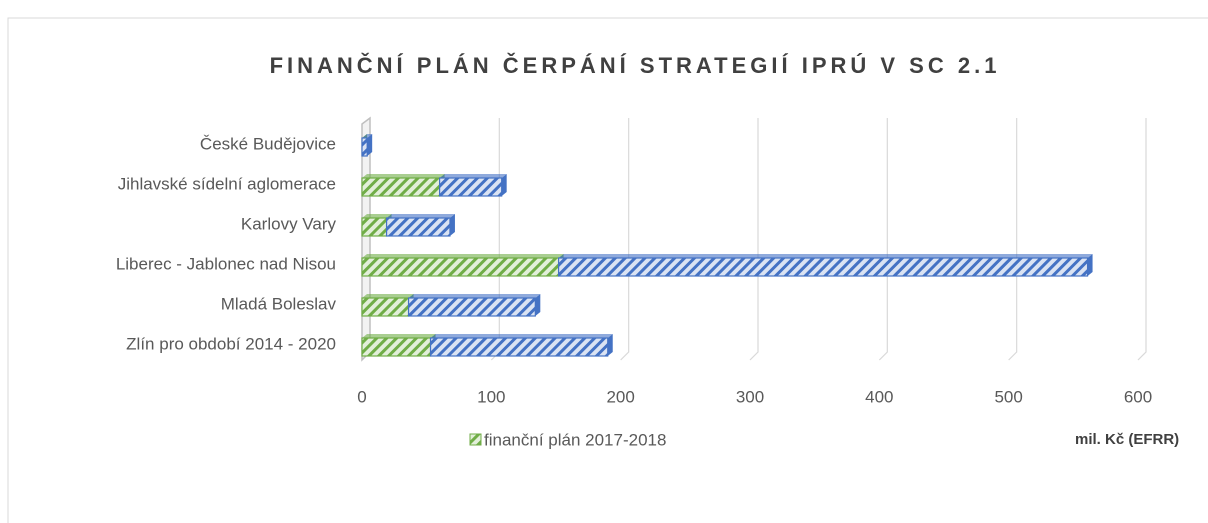 Image resolution: width=1208 pixels, height=523 pixels. Describe the element at coordinates (575, 439) in the screenshot. I see `legend-label: finanční plán 2017-2018` at that location.